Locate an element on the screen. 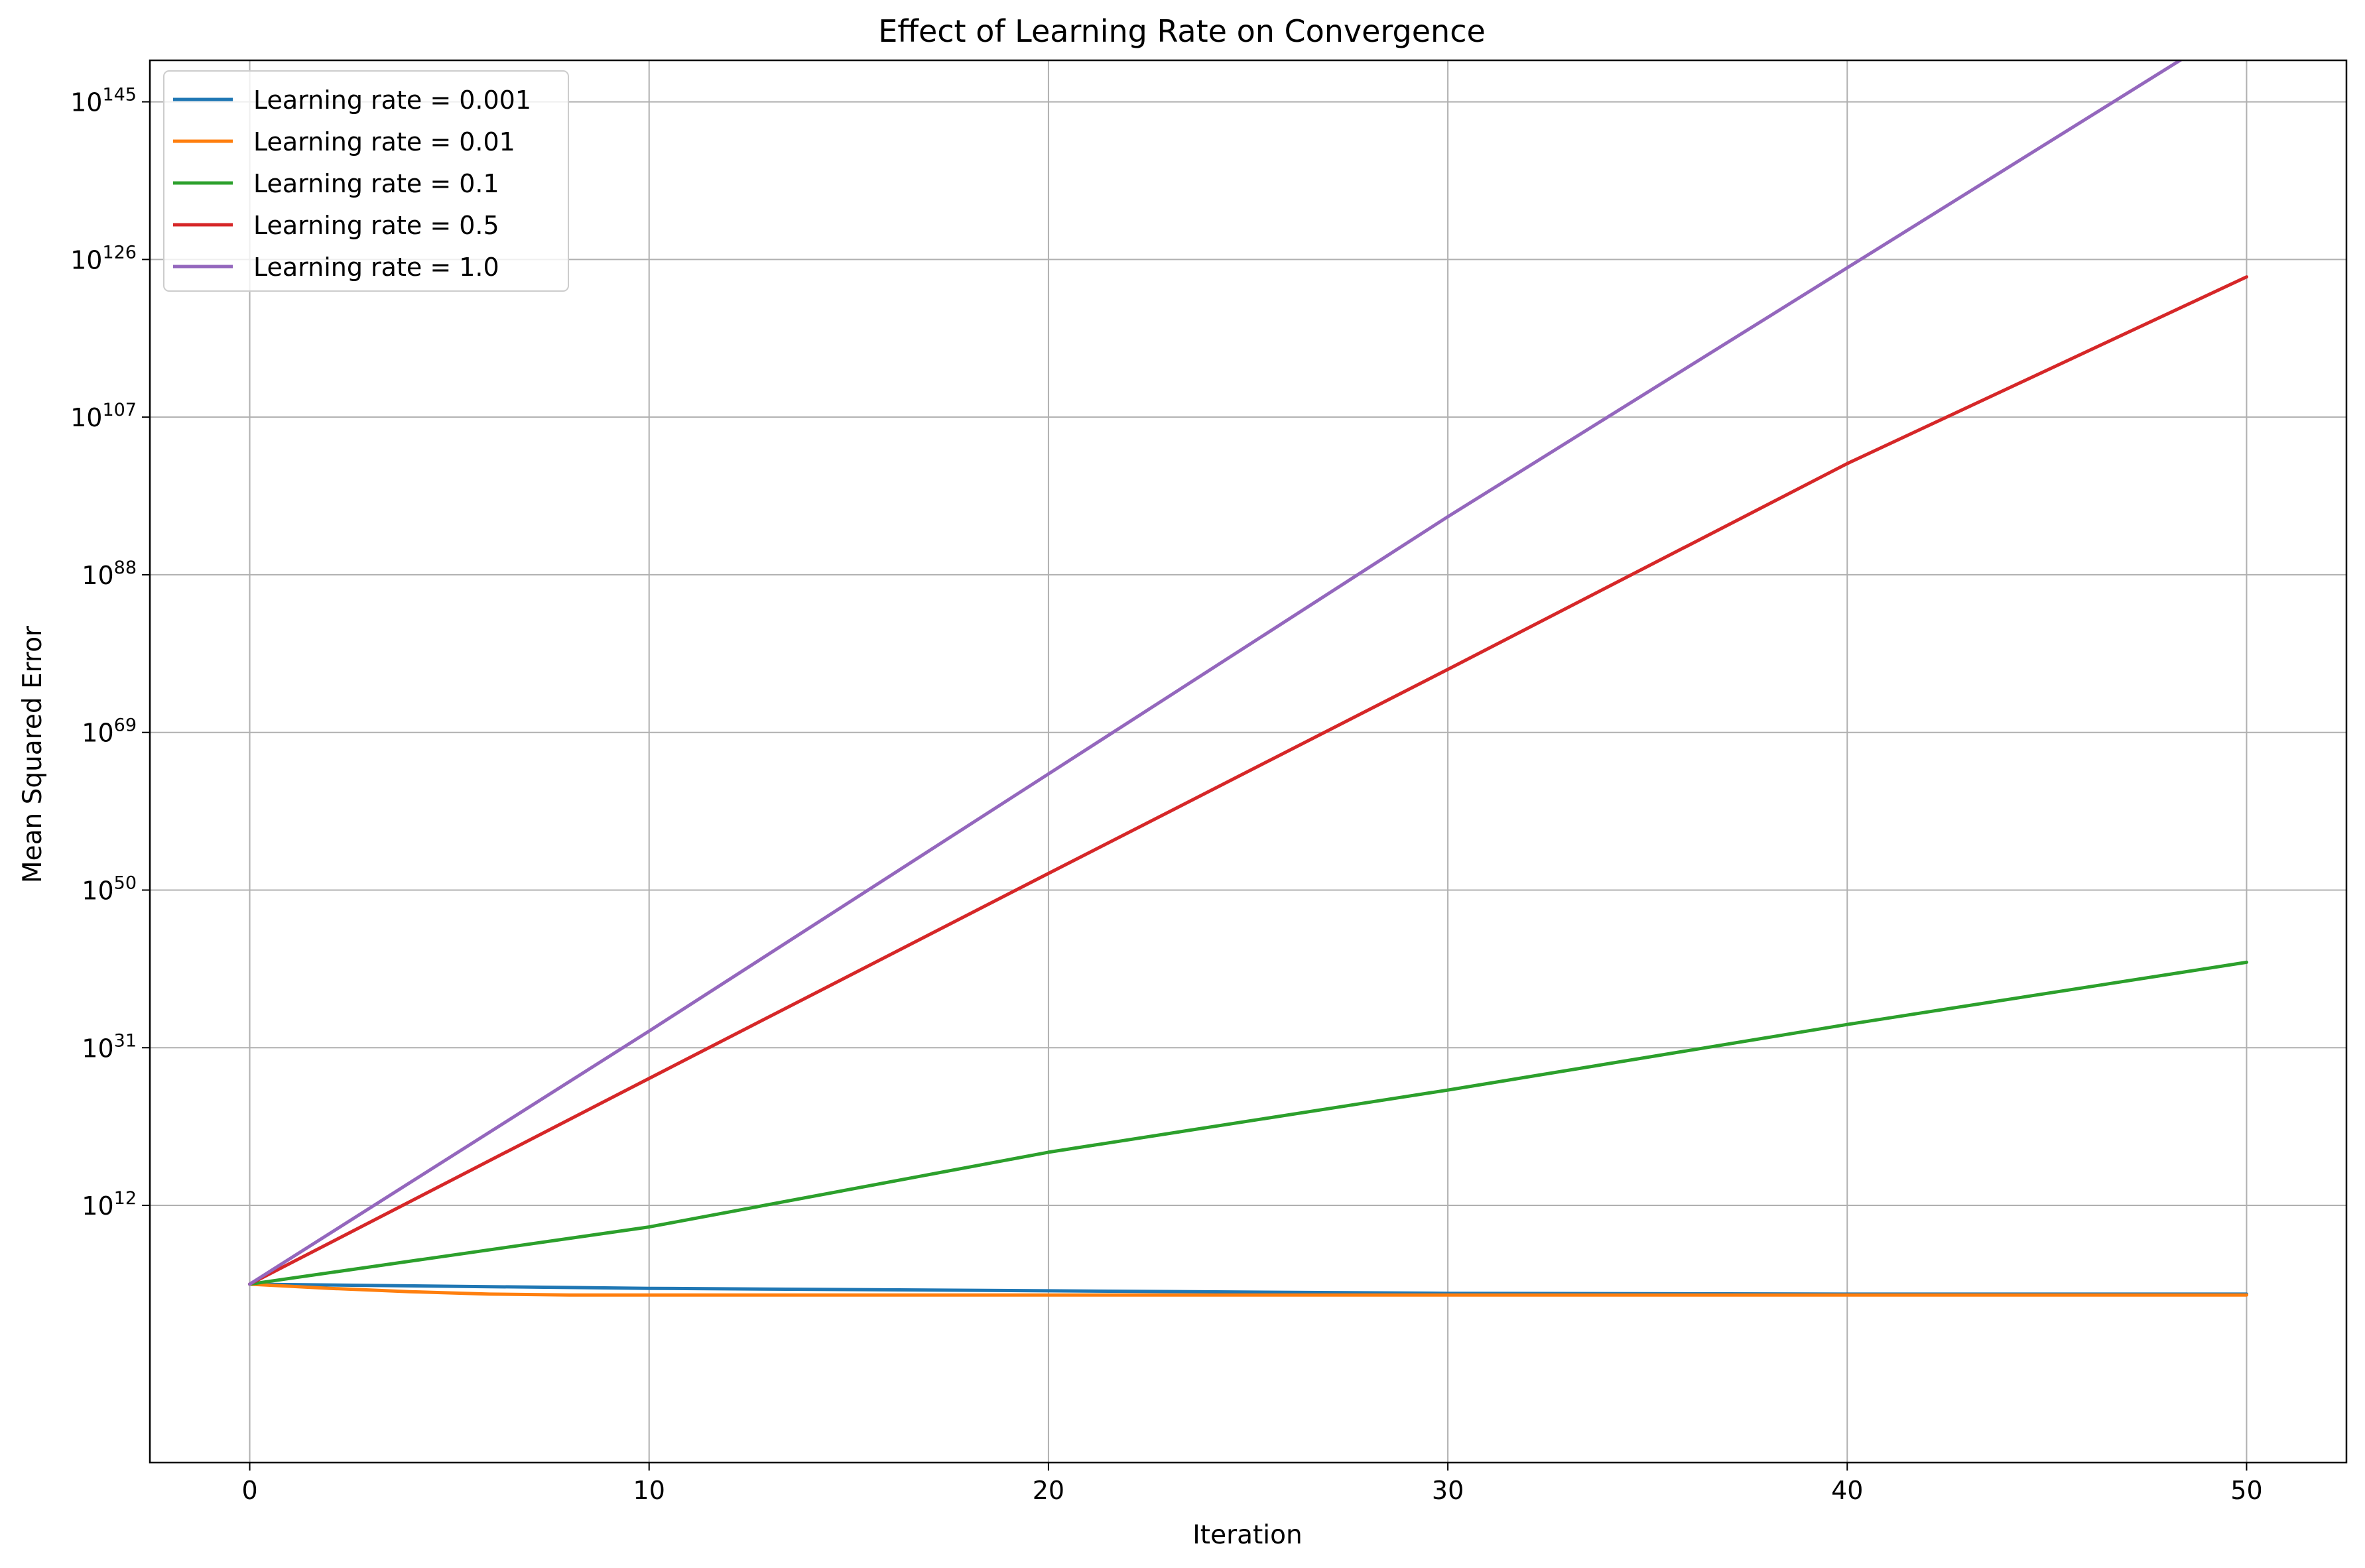  legend-label: Learning rate = 0.01 is located at coordinates (384, 141).